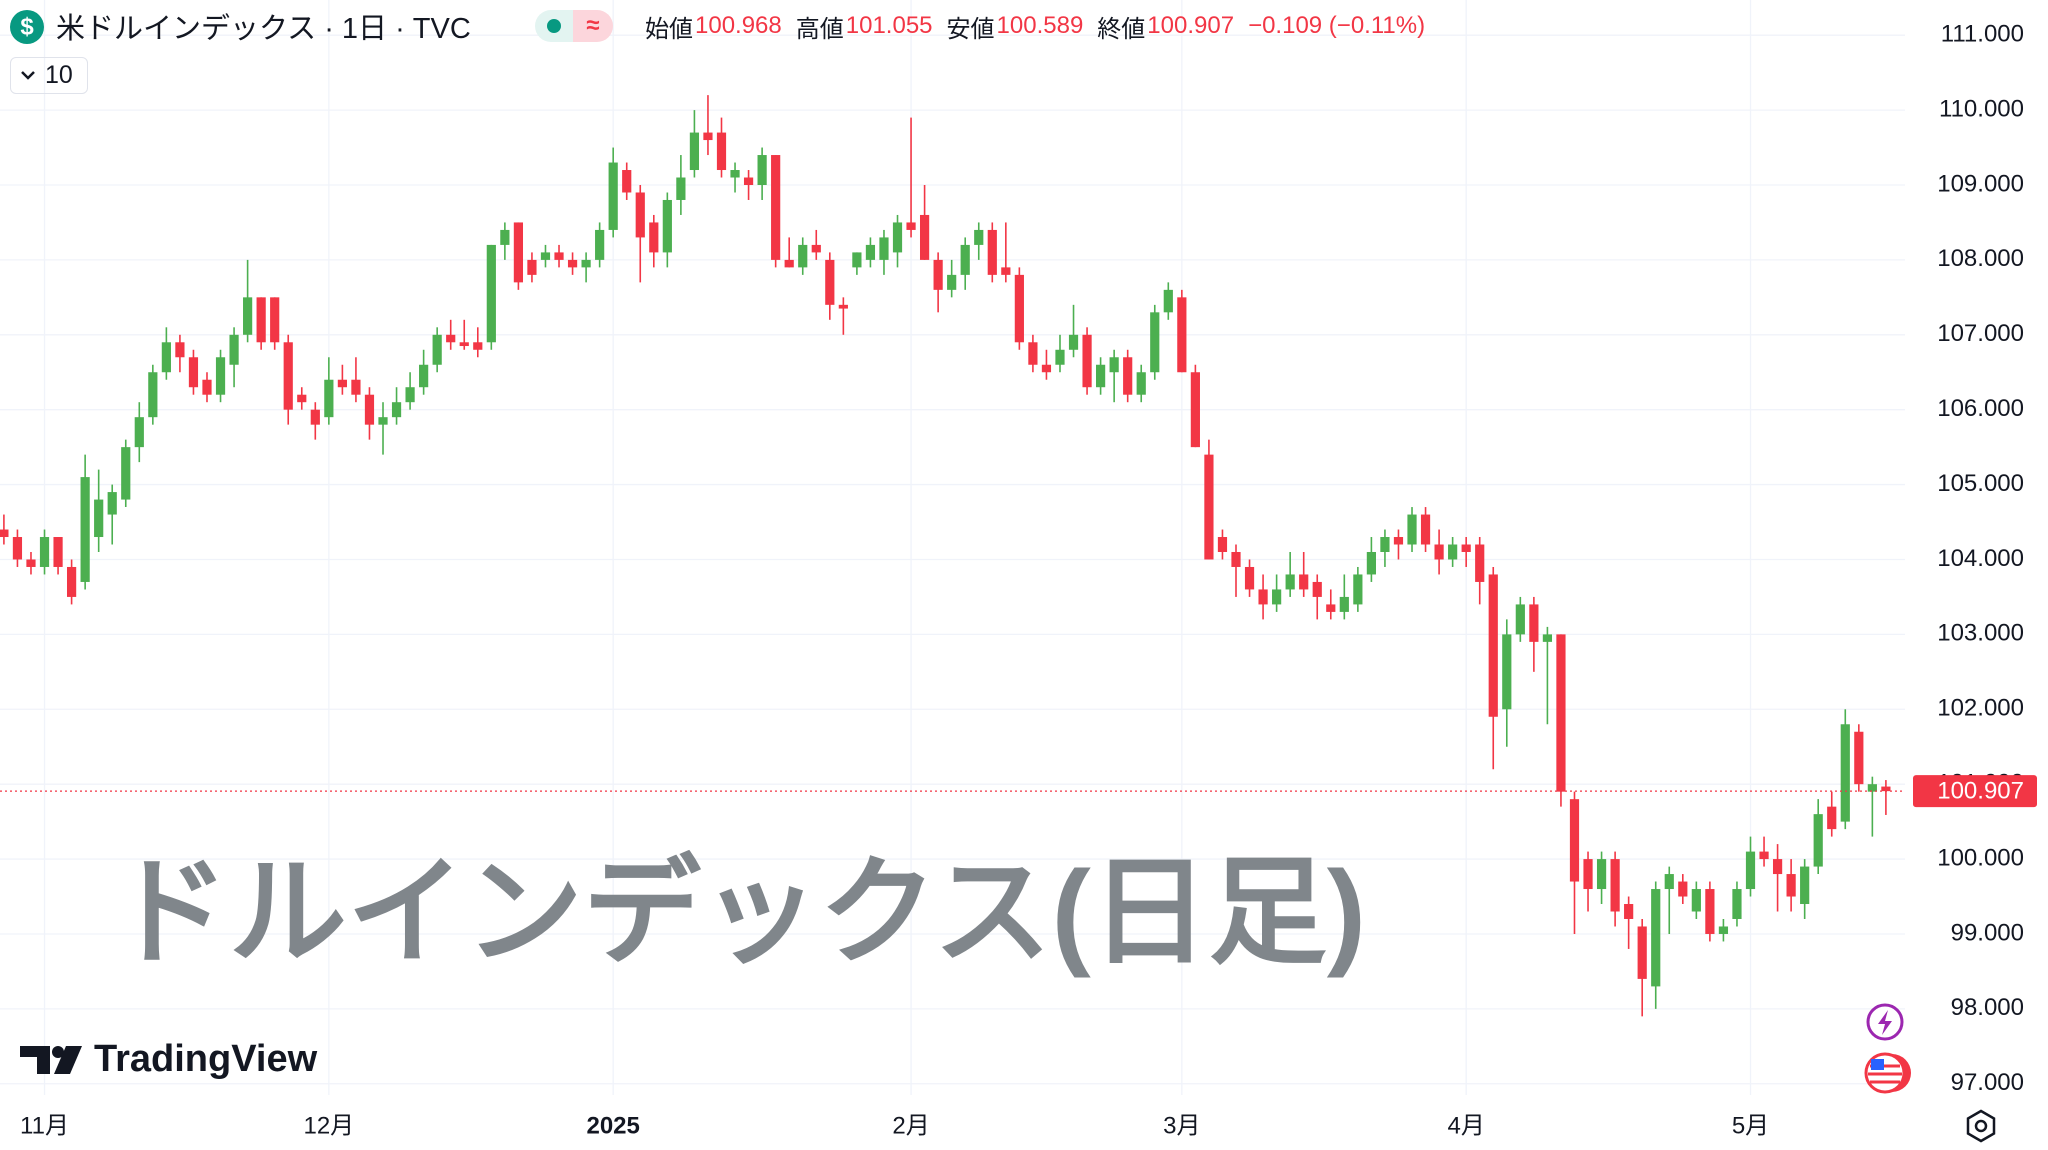 The width and height of the screenshot is (2048, 1150). I want to click on y-tick-label: 106.000, so click(1980, 408).